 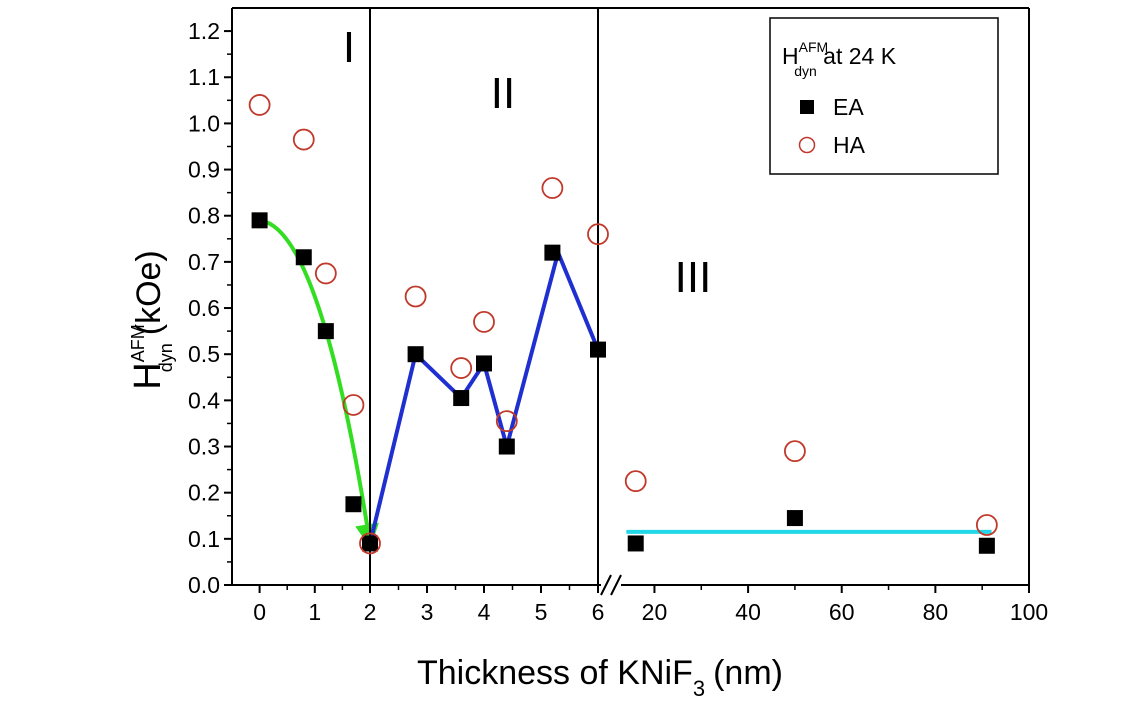 I want to click on x-tick-label: 60, so click(x=842, y=612).